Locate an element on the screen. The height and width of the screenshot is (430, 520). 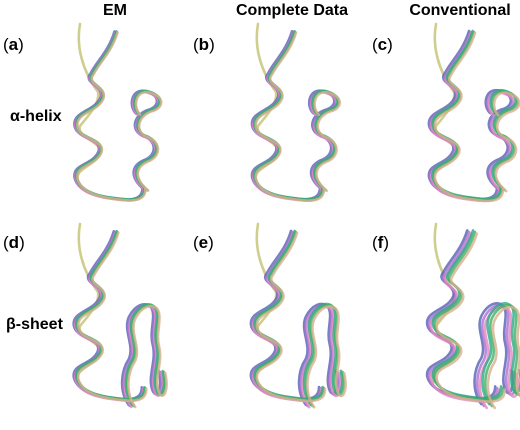
panel-label-a: (a) is located at coordinates (13, 44).